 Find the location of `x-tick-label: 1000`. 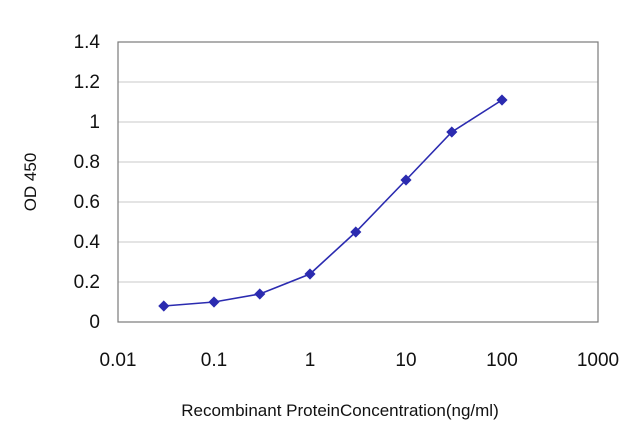

x-tick-label: 1000 is located at coordinates (598, 360).